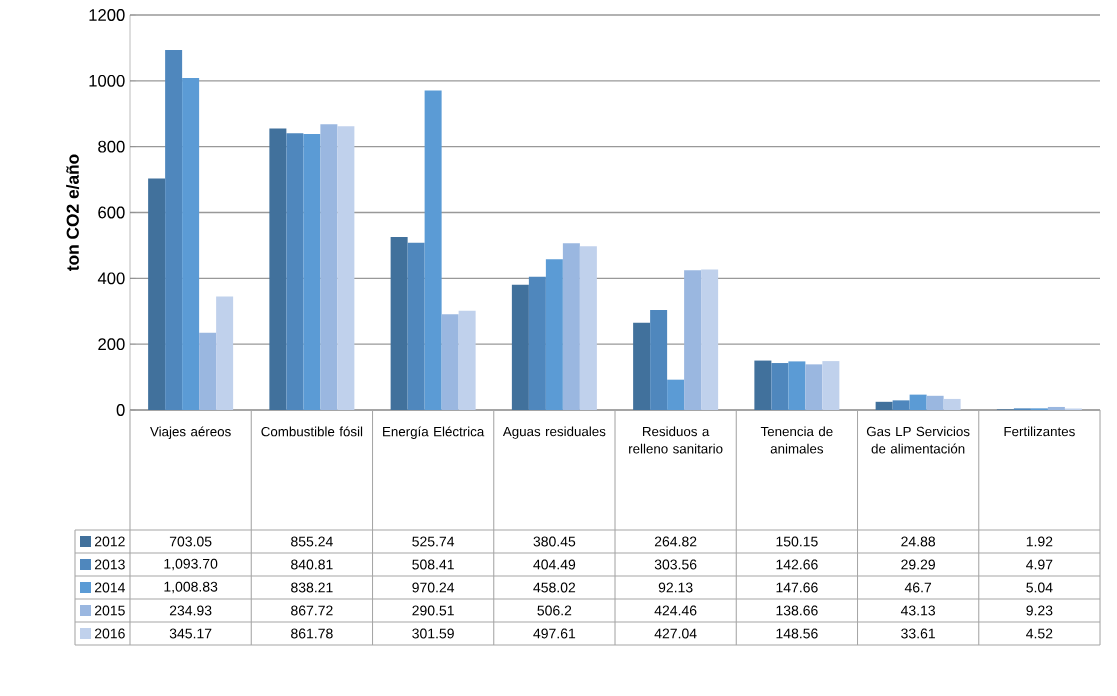  I want to click on data-label: 33.61, so click(918, 633).